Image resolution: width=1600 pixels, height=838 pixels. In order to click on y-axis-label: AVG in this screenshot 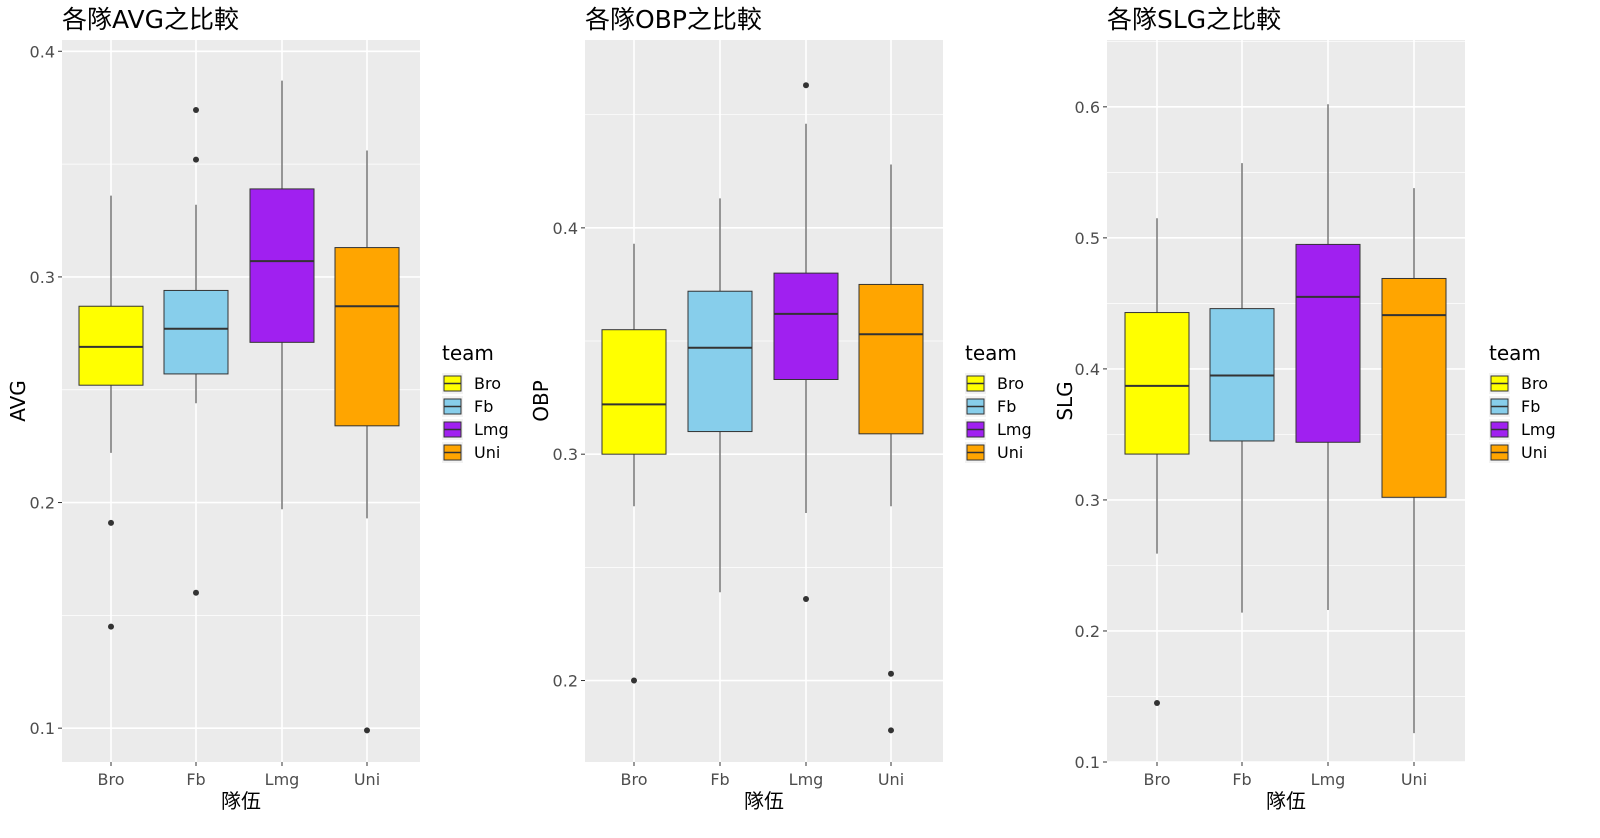, I will do `click(18, 401)`.